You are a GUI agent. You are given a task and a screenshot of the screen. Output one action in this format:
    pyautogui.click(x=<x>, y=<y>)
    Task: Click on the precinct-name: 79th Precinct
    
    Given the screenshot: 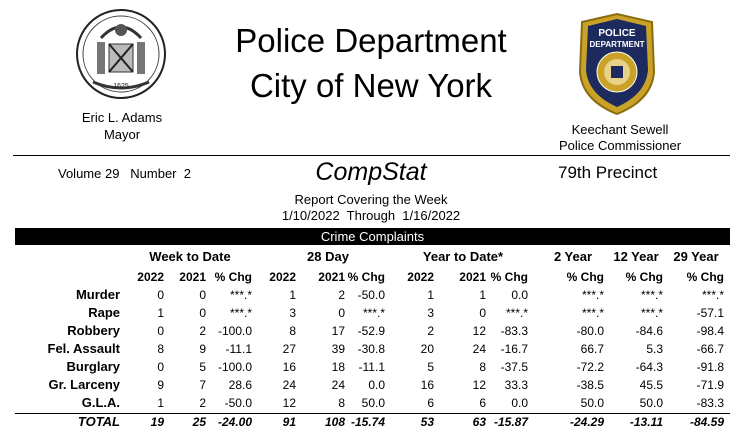 What is the action you would take?
    pyautogui.click(x=608, y=172)
    